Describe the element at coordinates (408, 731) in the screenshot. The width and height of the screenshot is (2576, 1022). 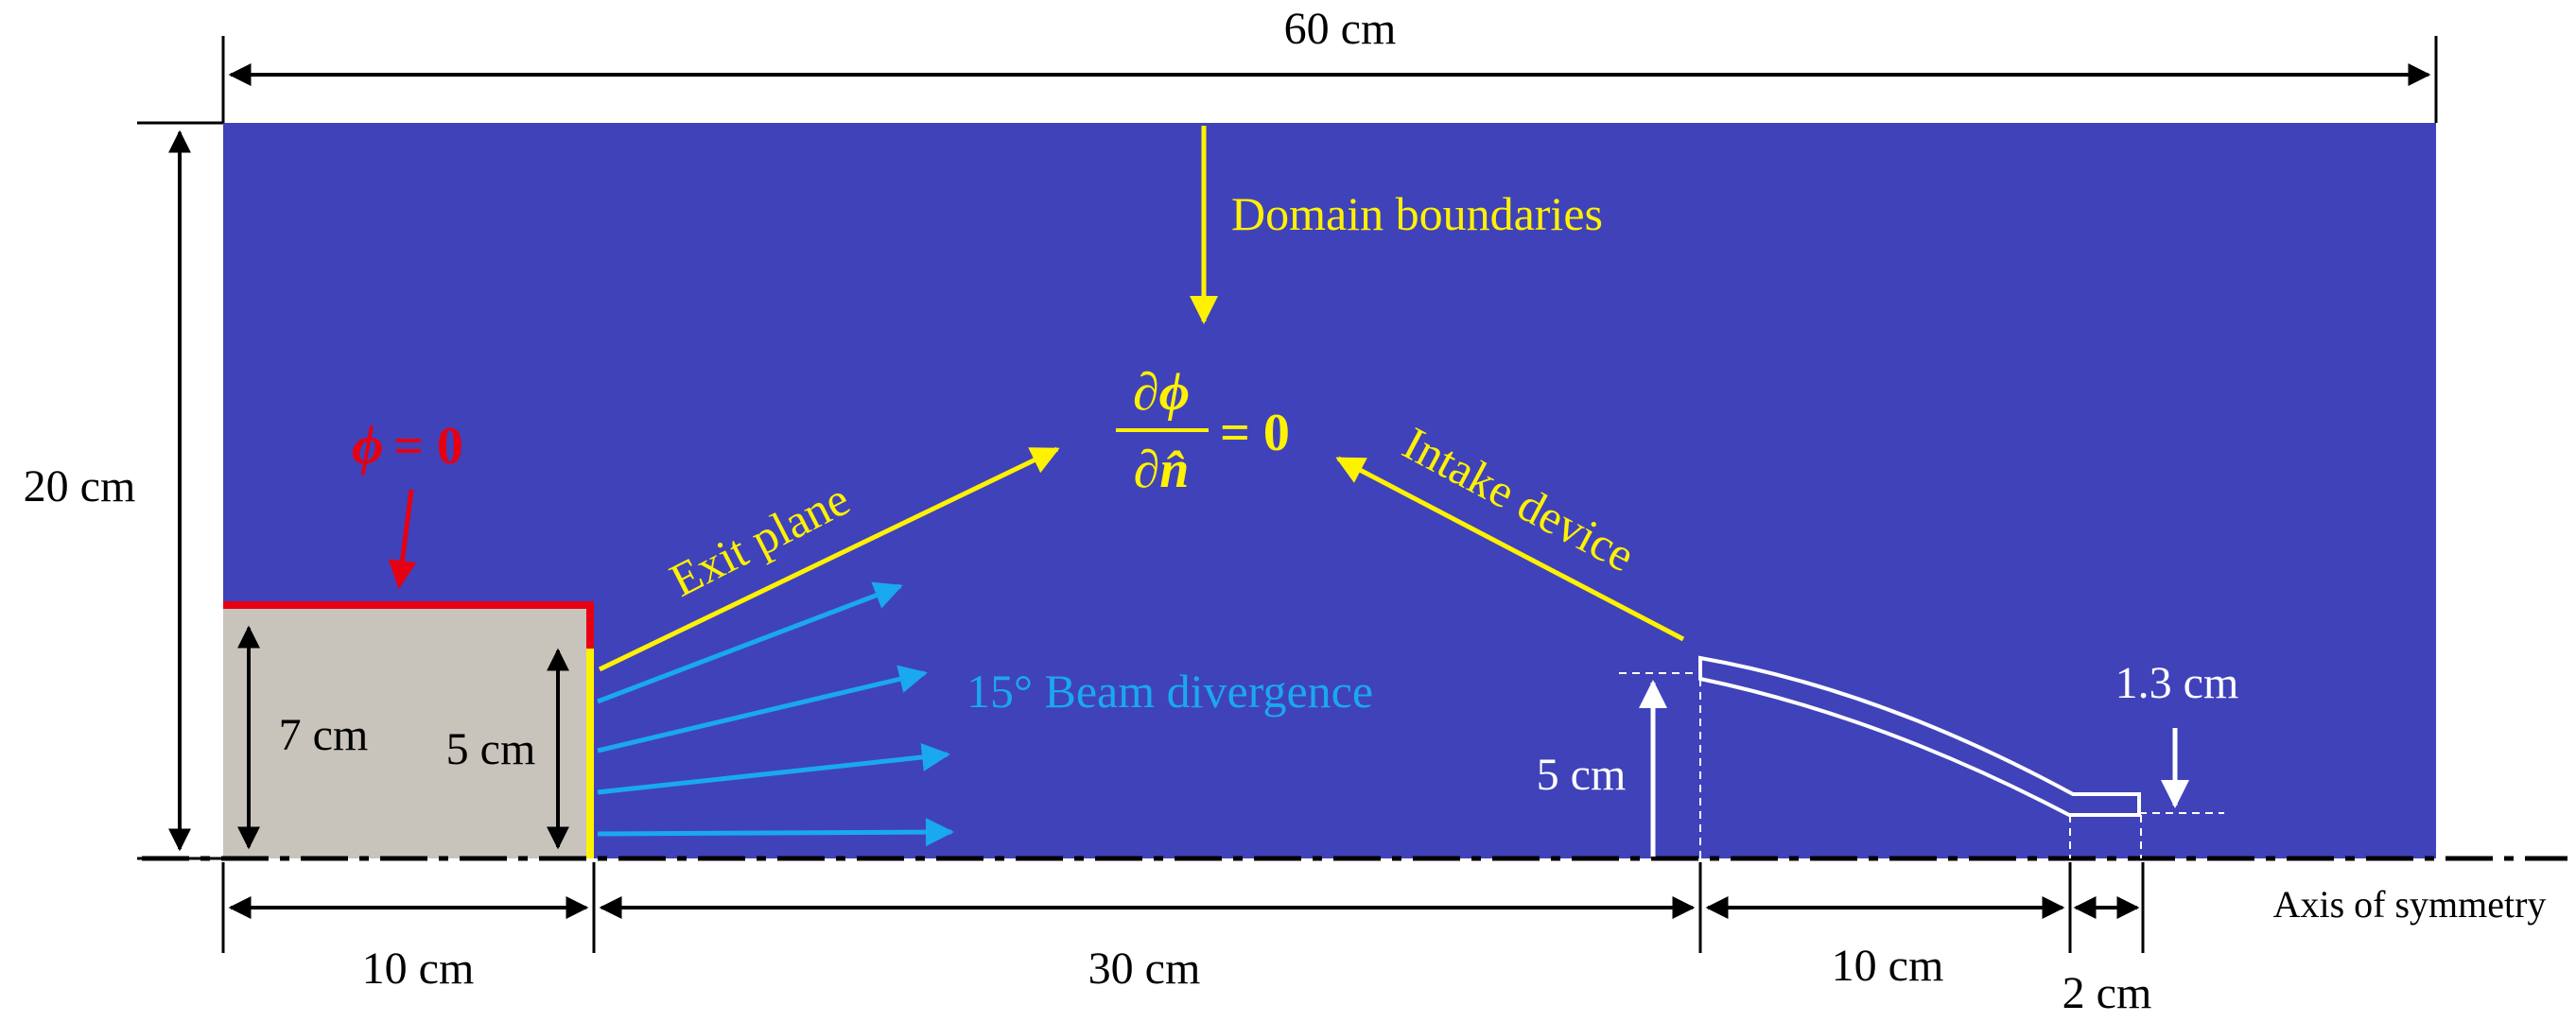
I see `thruster-body` at that location.